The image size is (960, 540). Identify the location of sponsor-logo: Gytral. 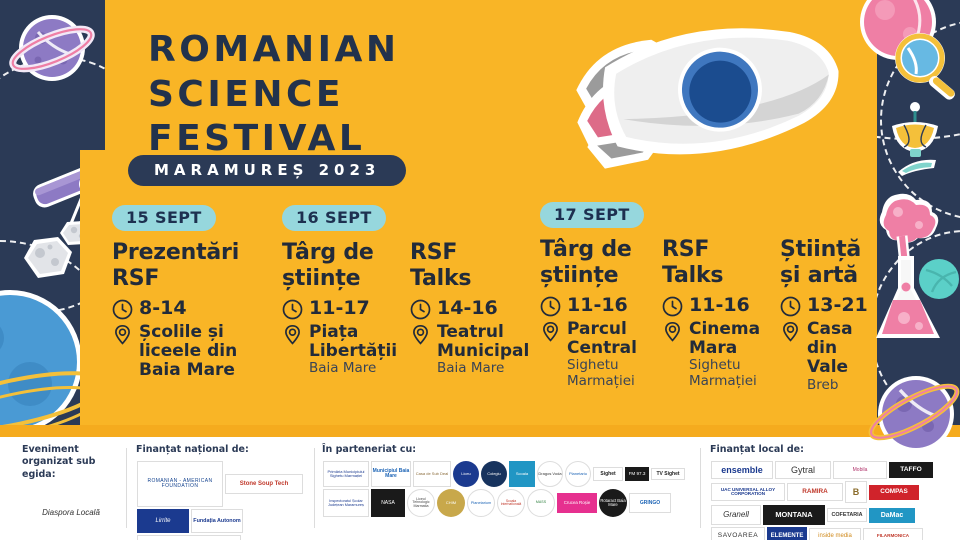
(803, 470).